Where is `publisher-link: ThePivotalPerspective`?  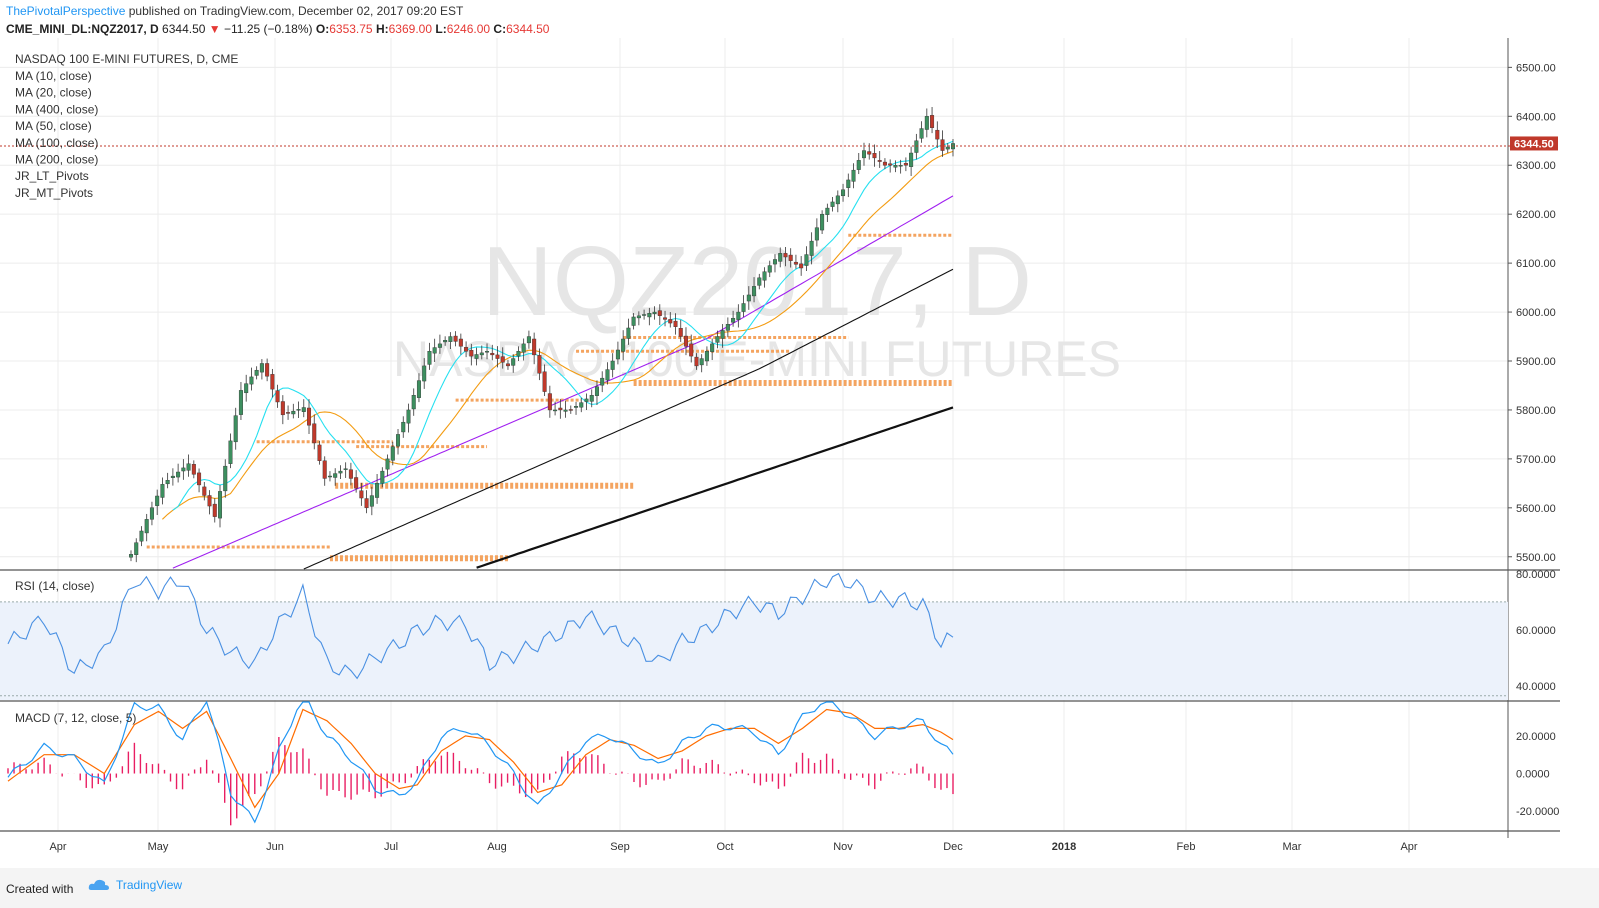
publisher-link: ThePivotalPerspective is located at coordinates (66, 11).